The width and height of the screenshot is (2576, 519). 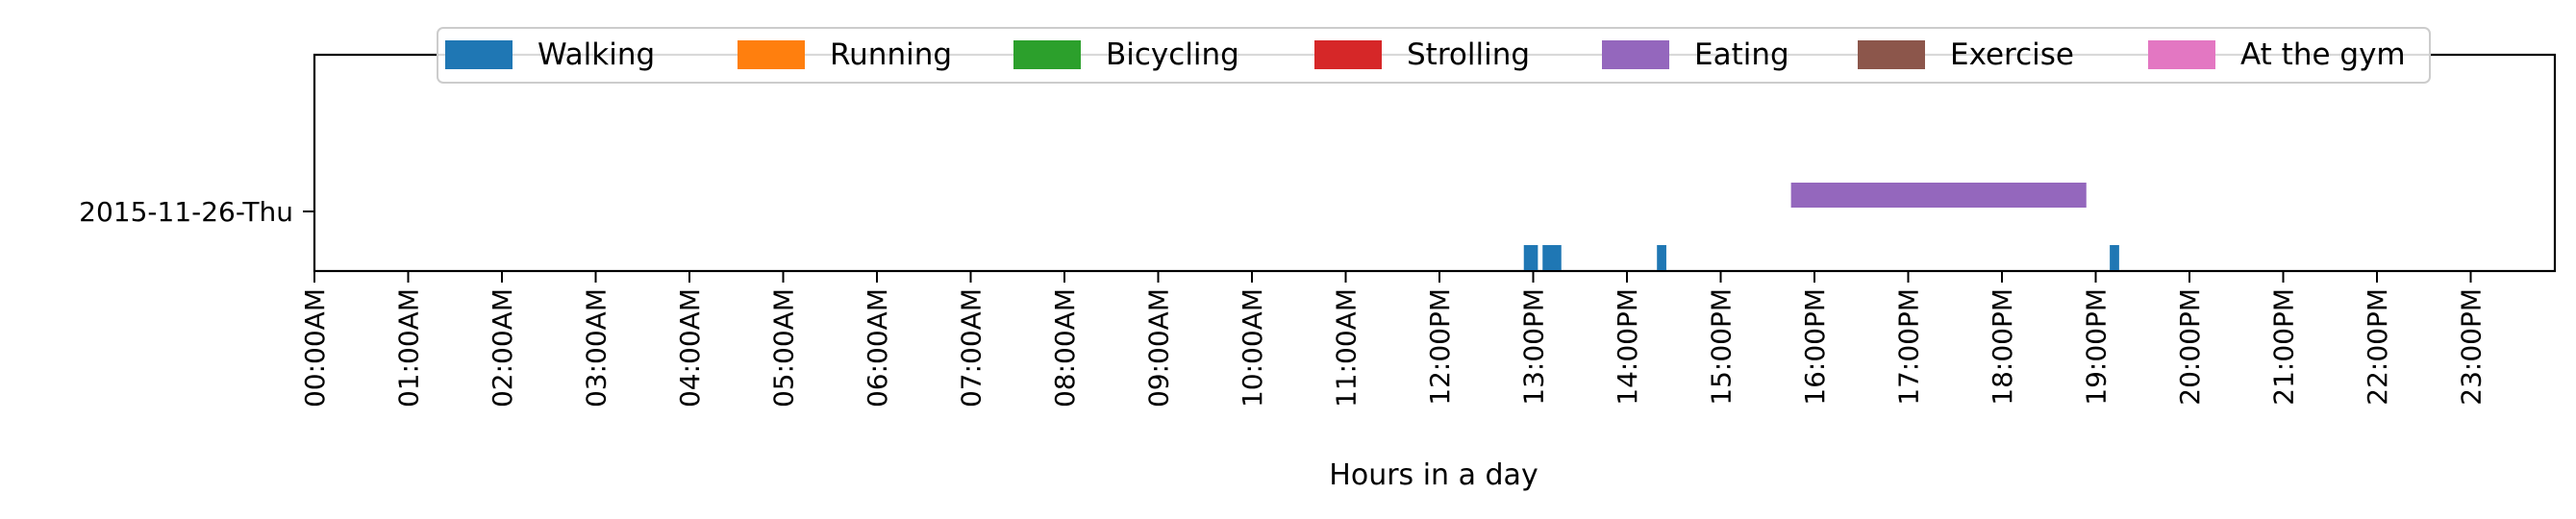 I want to click on legend-entry: Exercise, so click(x=1966, y=54).